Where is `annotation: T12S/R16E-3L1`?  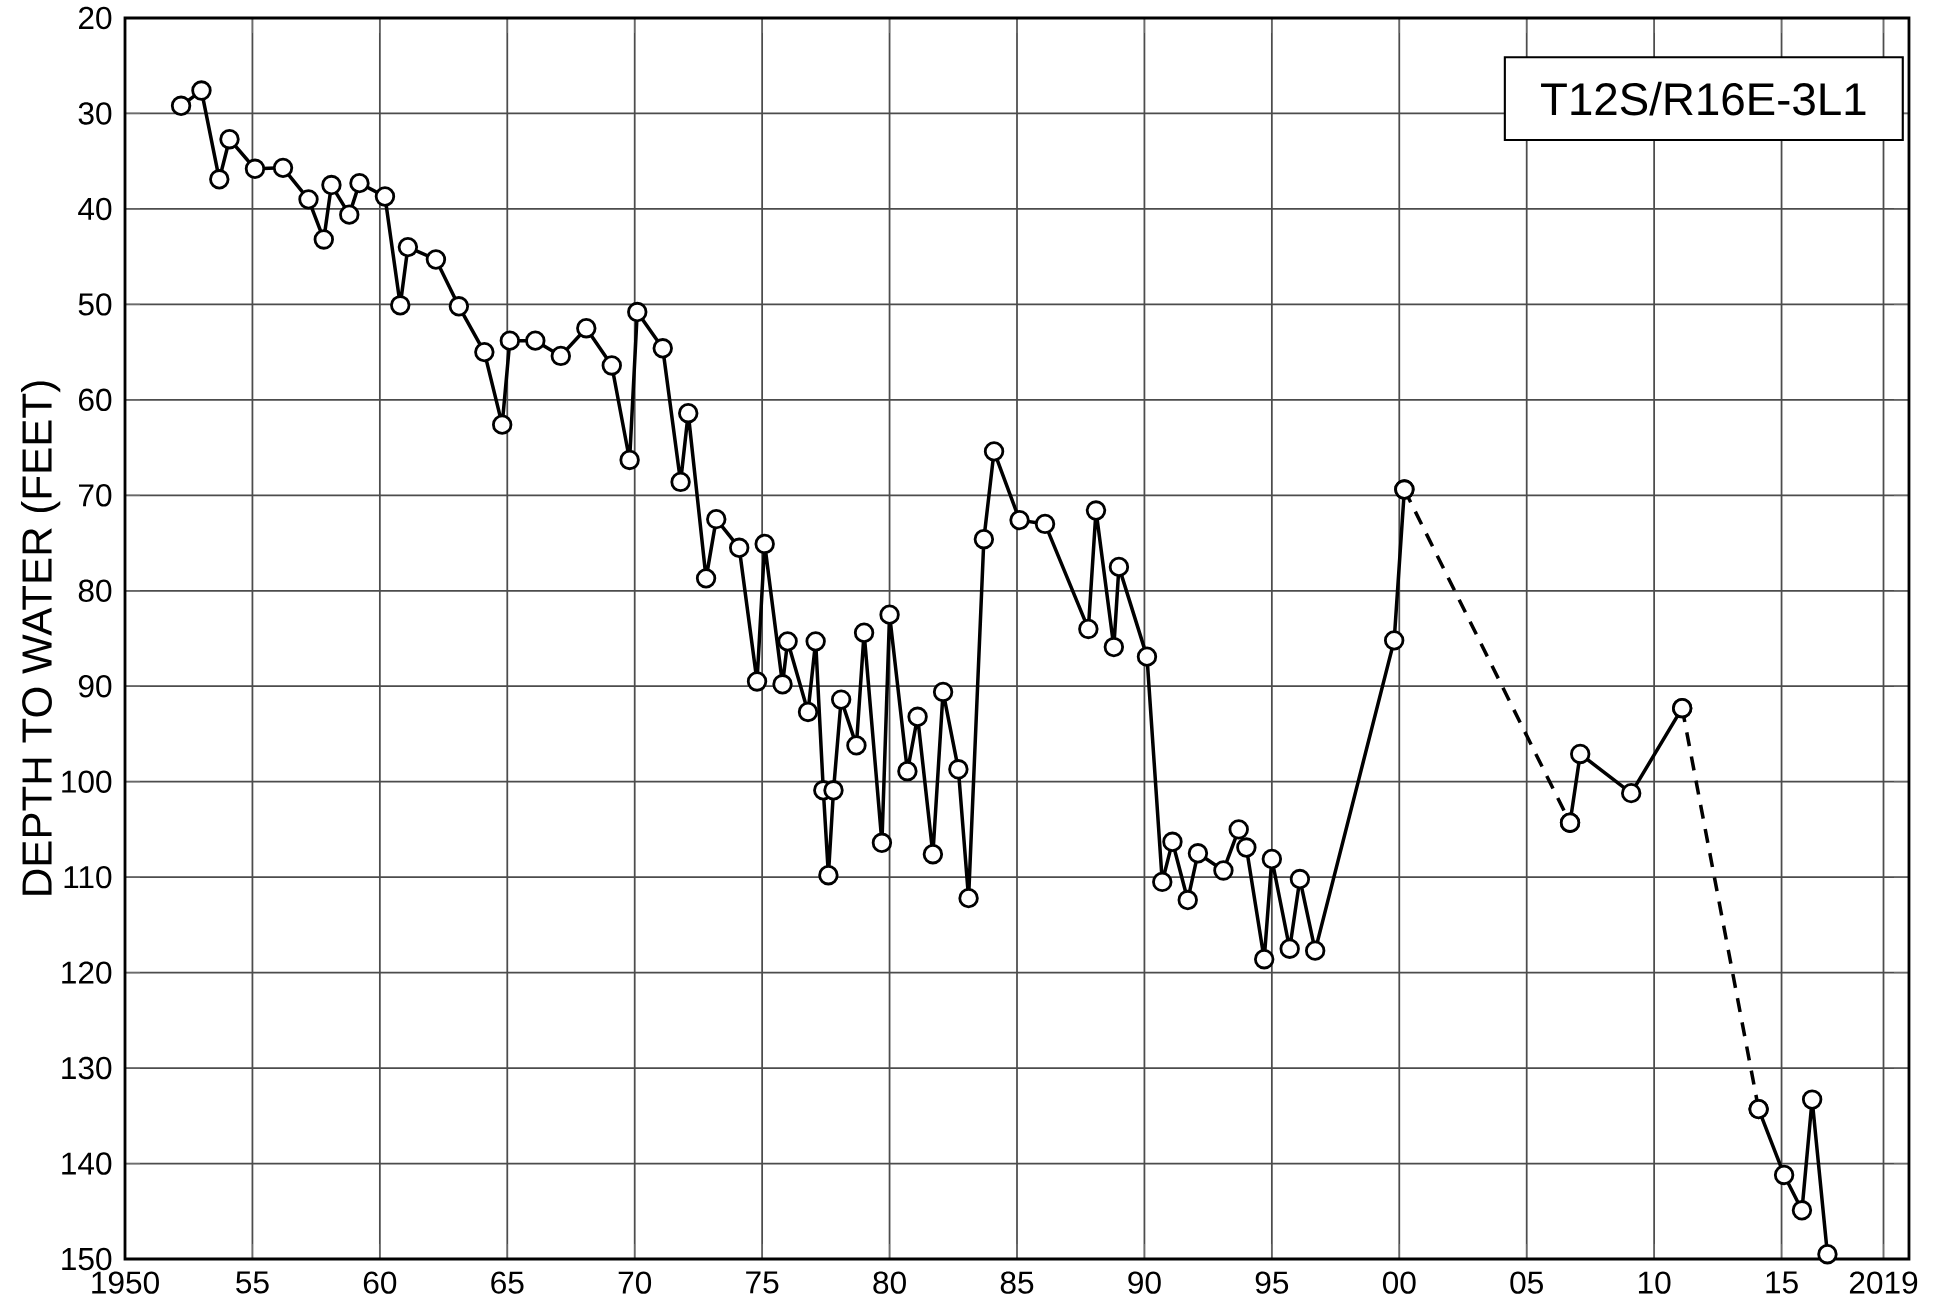
annotation: T12S/R16E-3L1 is located at coordinates (1703, 98).